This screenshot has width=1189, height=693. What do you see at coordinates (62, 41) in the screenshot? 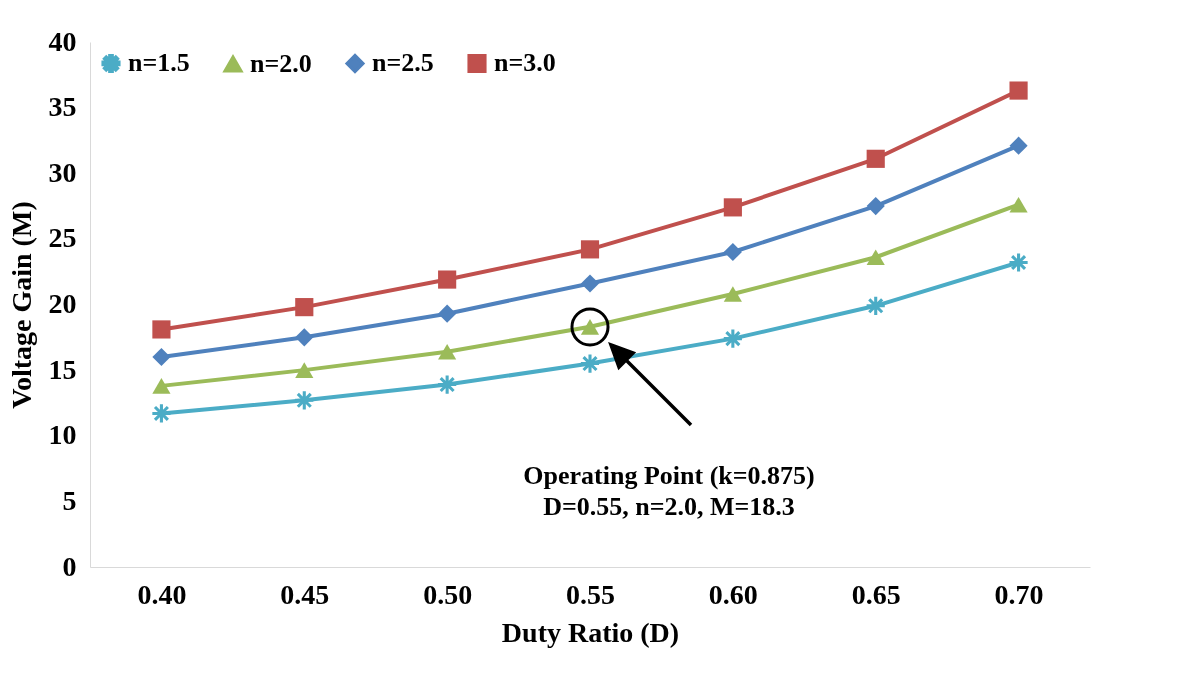
I see `y-tick-label: 40` at bounding box center [62, 41].